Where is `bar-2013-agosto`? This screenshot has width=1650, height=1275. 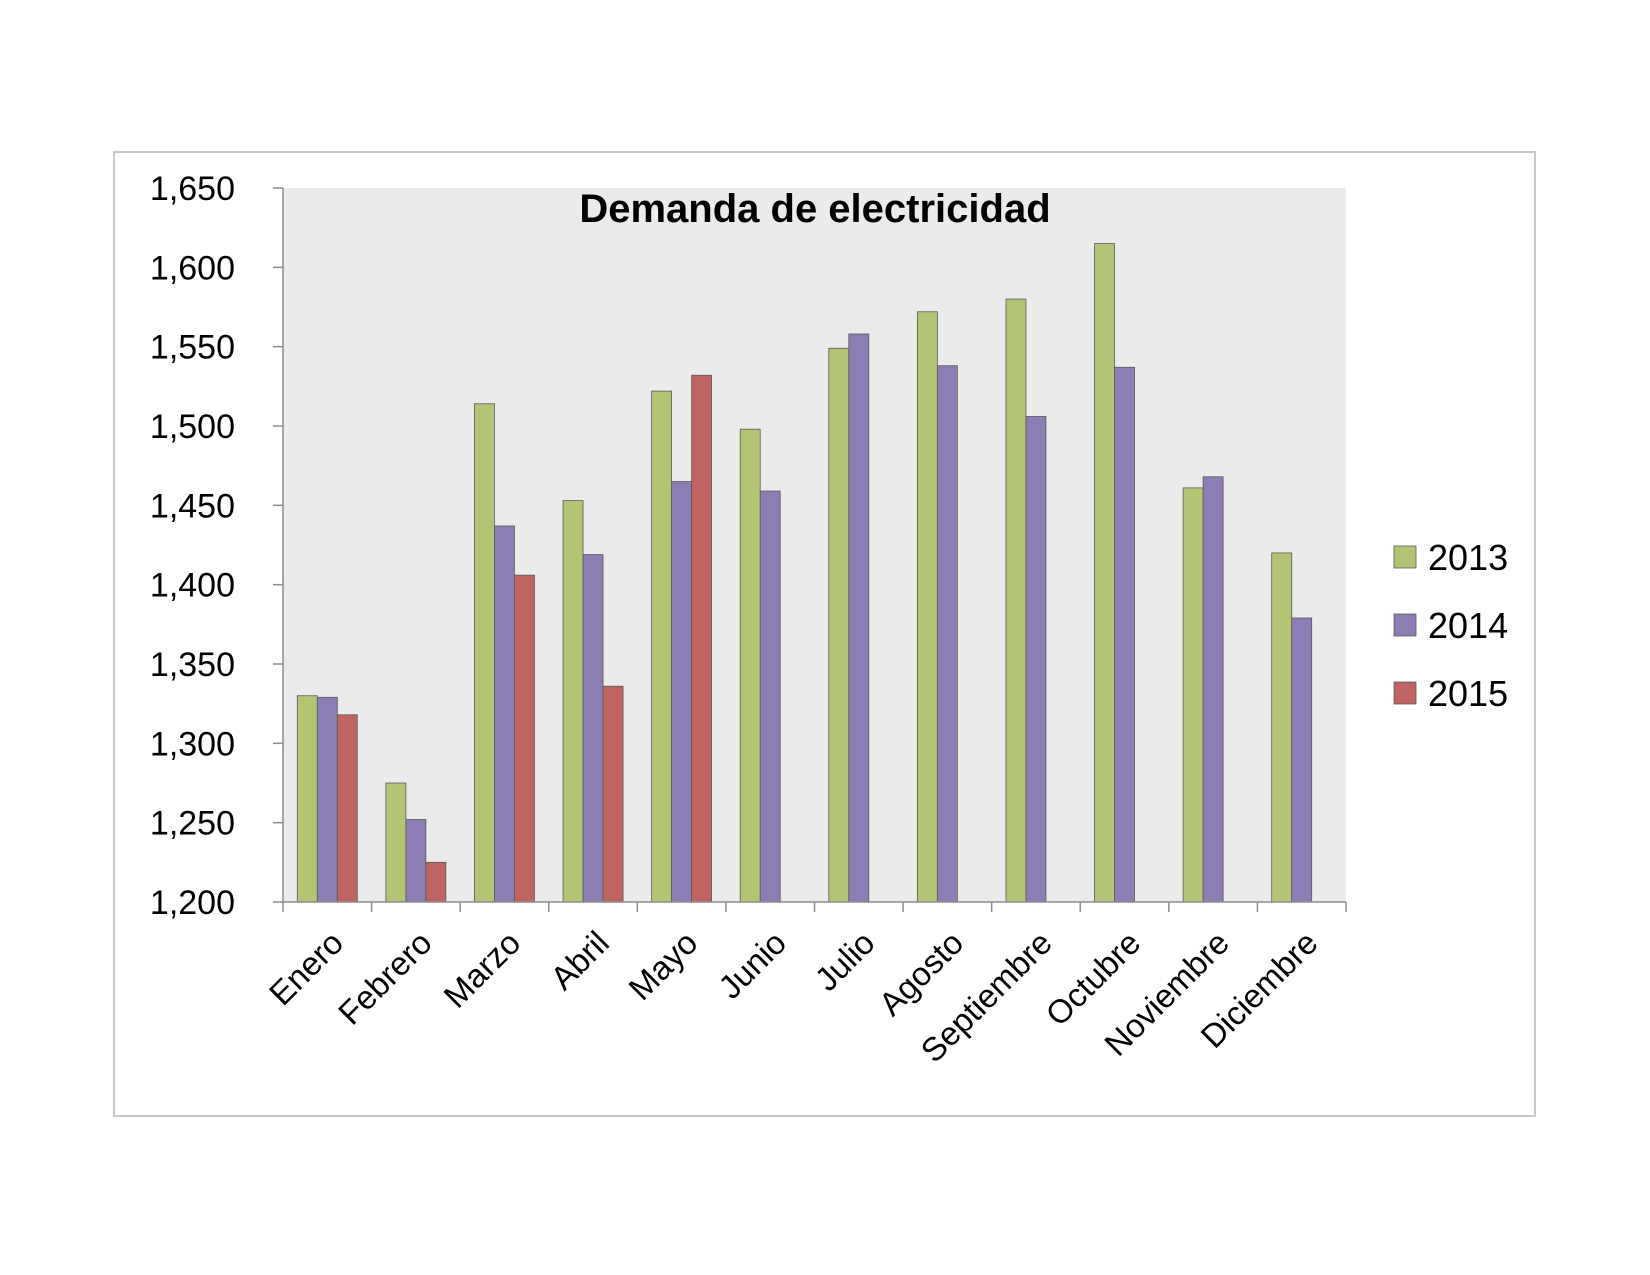
bar-2013-agosto is located at coordinates (927, 607).